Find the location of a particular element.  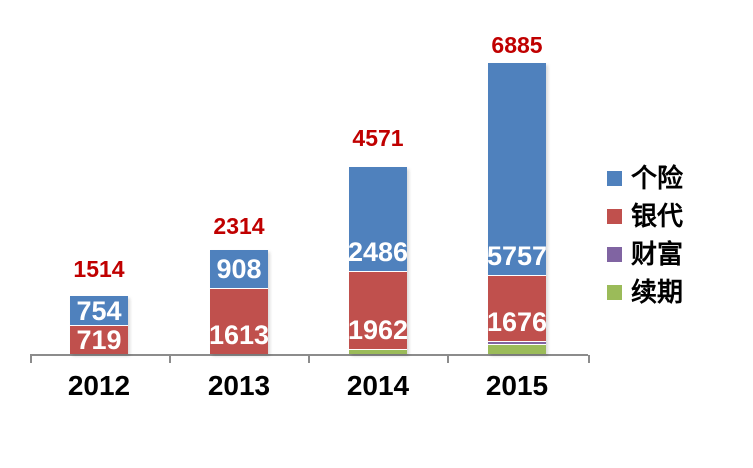

bar-segment: 754 is located at coordinates (99, 310).